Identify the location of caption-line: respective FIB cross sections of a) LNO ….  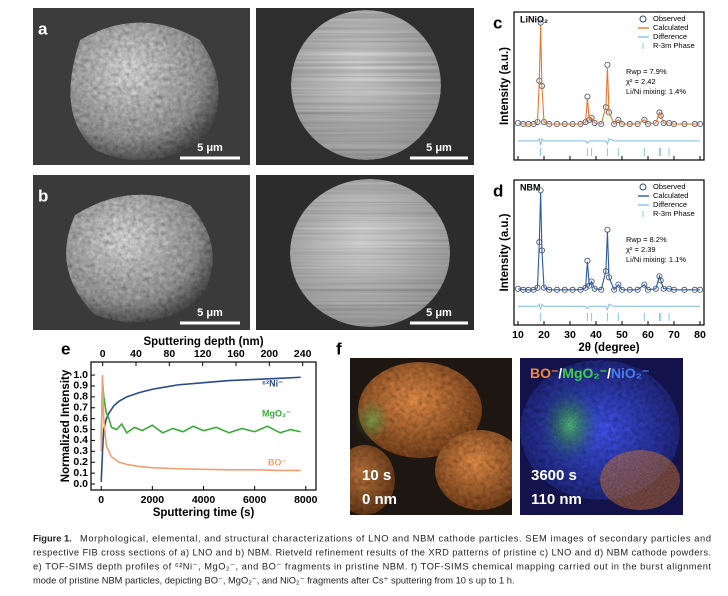
(372, 552).